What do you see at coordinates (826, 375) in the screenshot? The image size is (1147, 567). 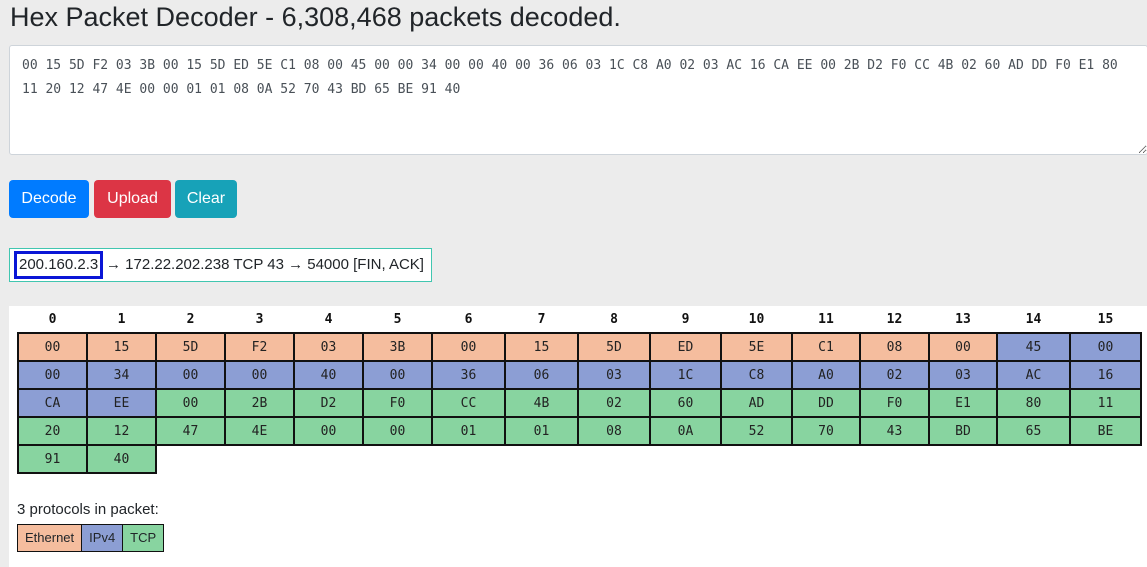 I see `byte-cell: A0` at bounding box center [826, 375].